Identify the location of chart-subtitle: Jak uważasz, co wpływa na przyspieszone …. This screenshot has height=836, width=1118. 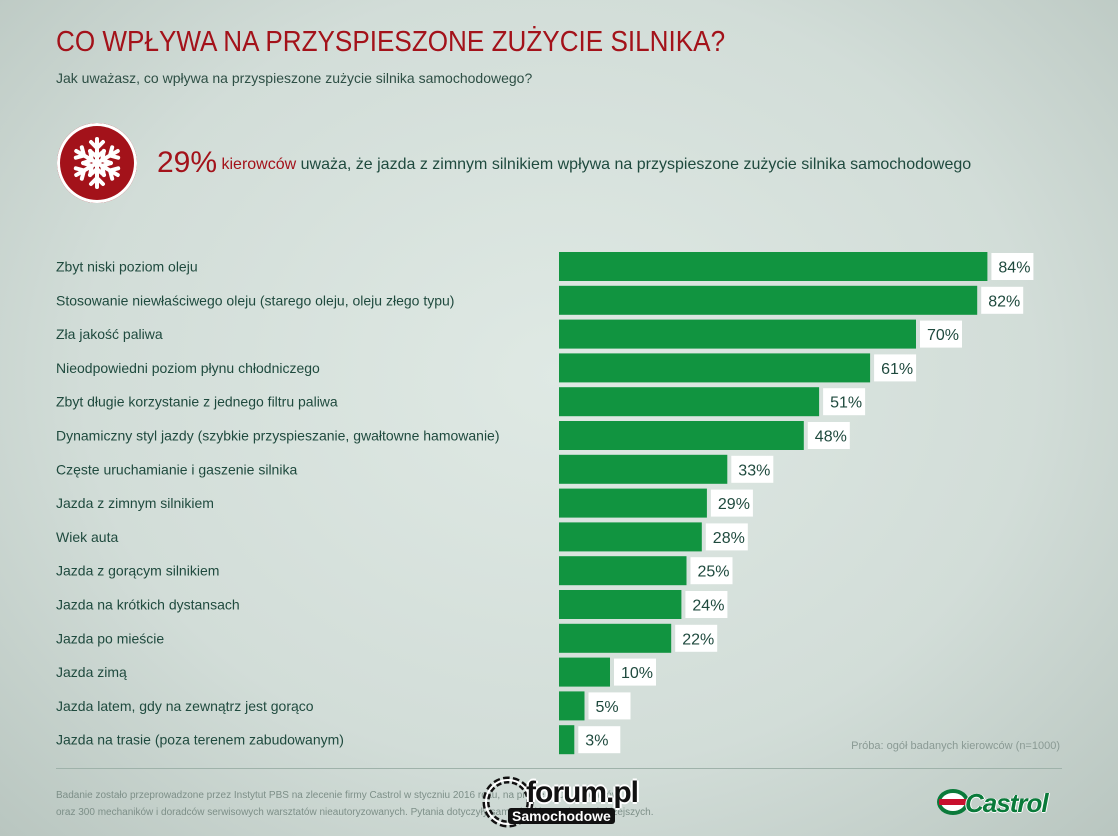
(294, 78).